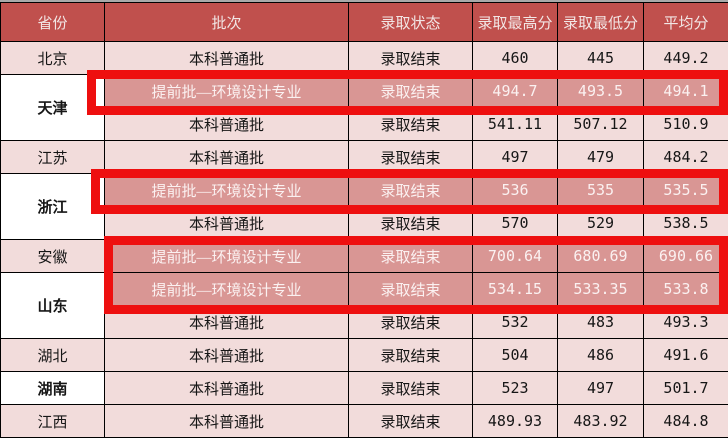 This screenshot has width=728, height=438. I want to click on min-score-cell: 497, so click(600, 388).